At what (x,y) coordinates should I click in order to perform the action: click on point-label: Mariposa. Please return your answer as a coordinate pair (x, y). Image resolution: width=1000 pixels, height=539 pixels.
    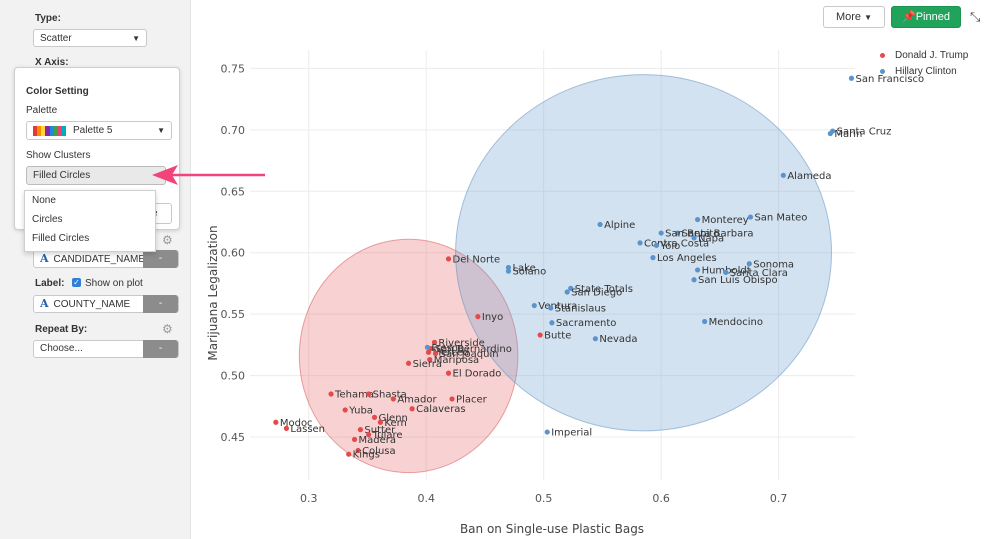
    Looking at the image, I should click on (456, 360).